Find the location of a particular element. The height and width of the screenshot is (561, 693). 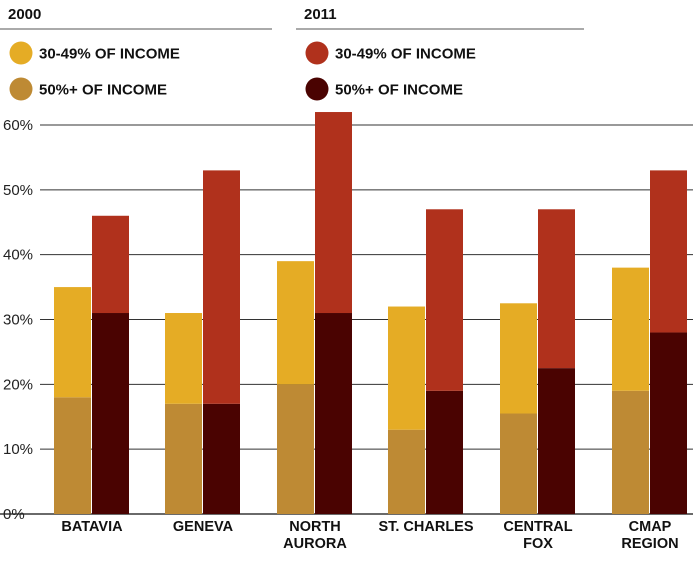

y-tick-label-3: 30% is located at coordinates (18, 320).